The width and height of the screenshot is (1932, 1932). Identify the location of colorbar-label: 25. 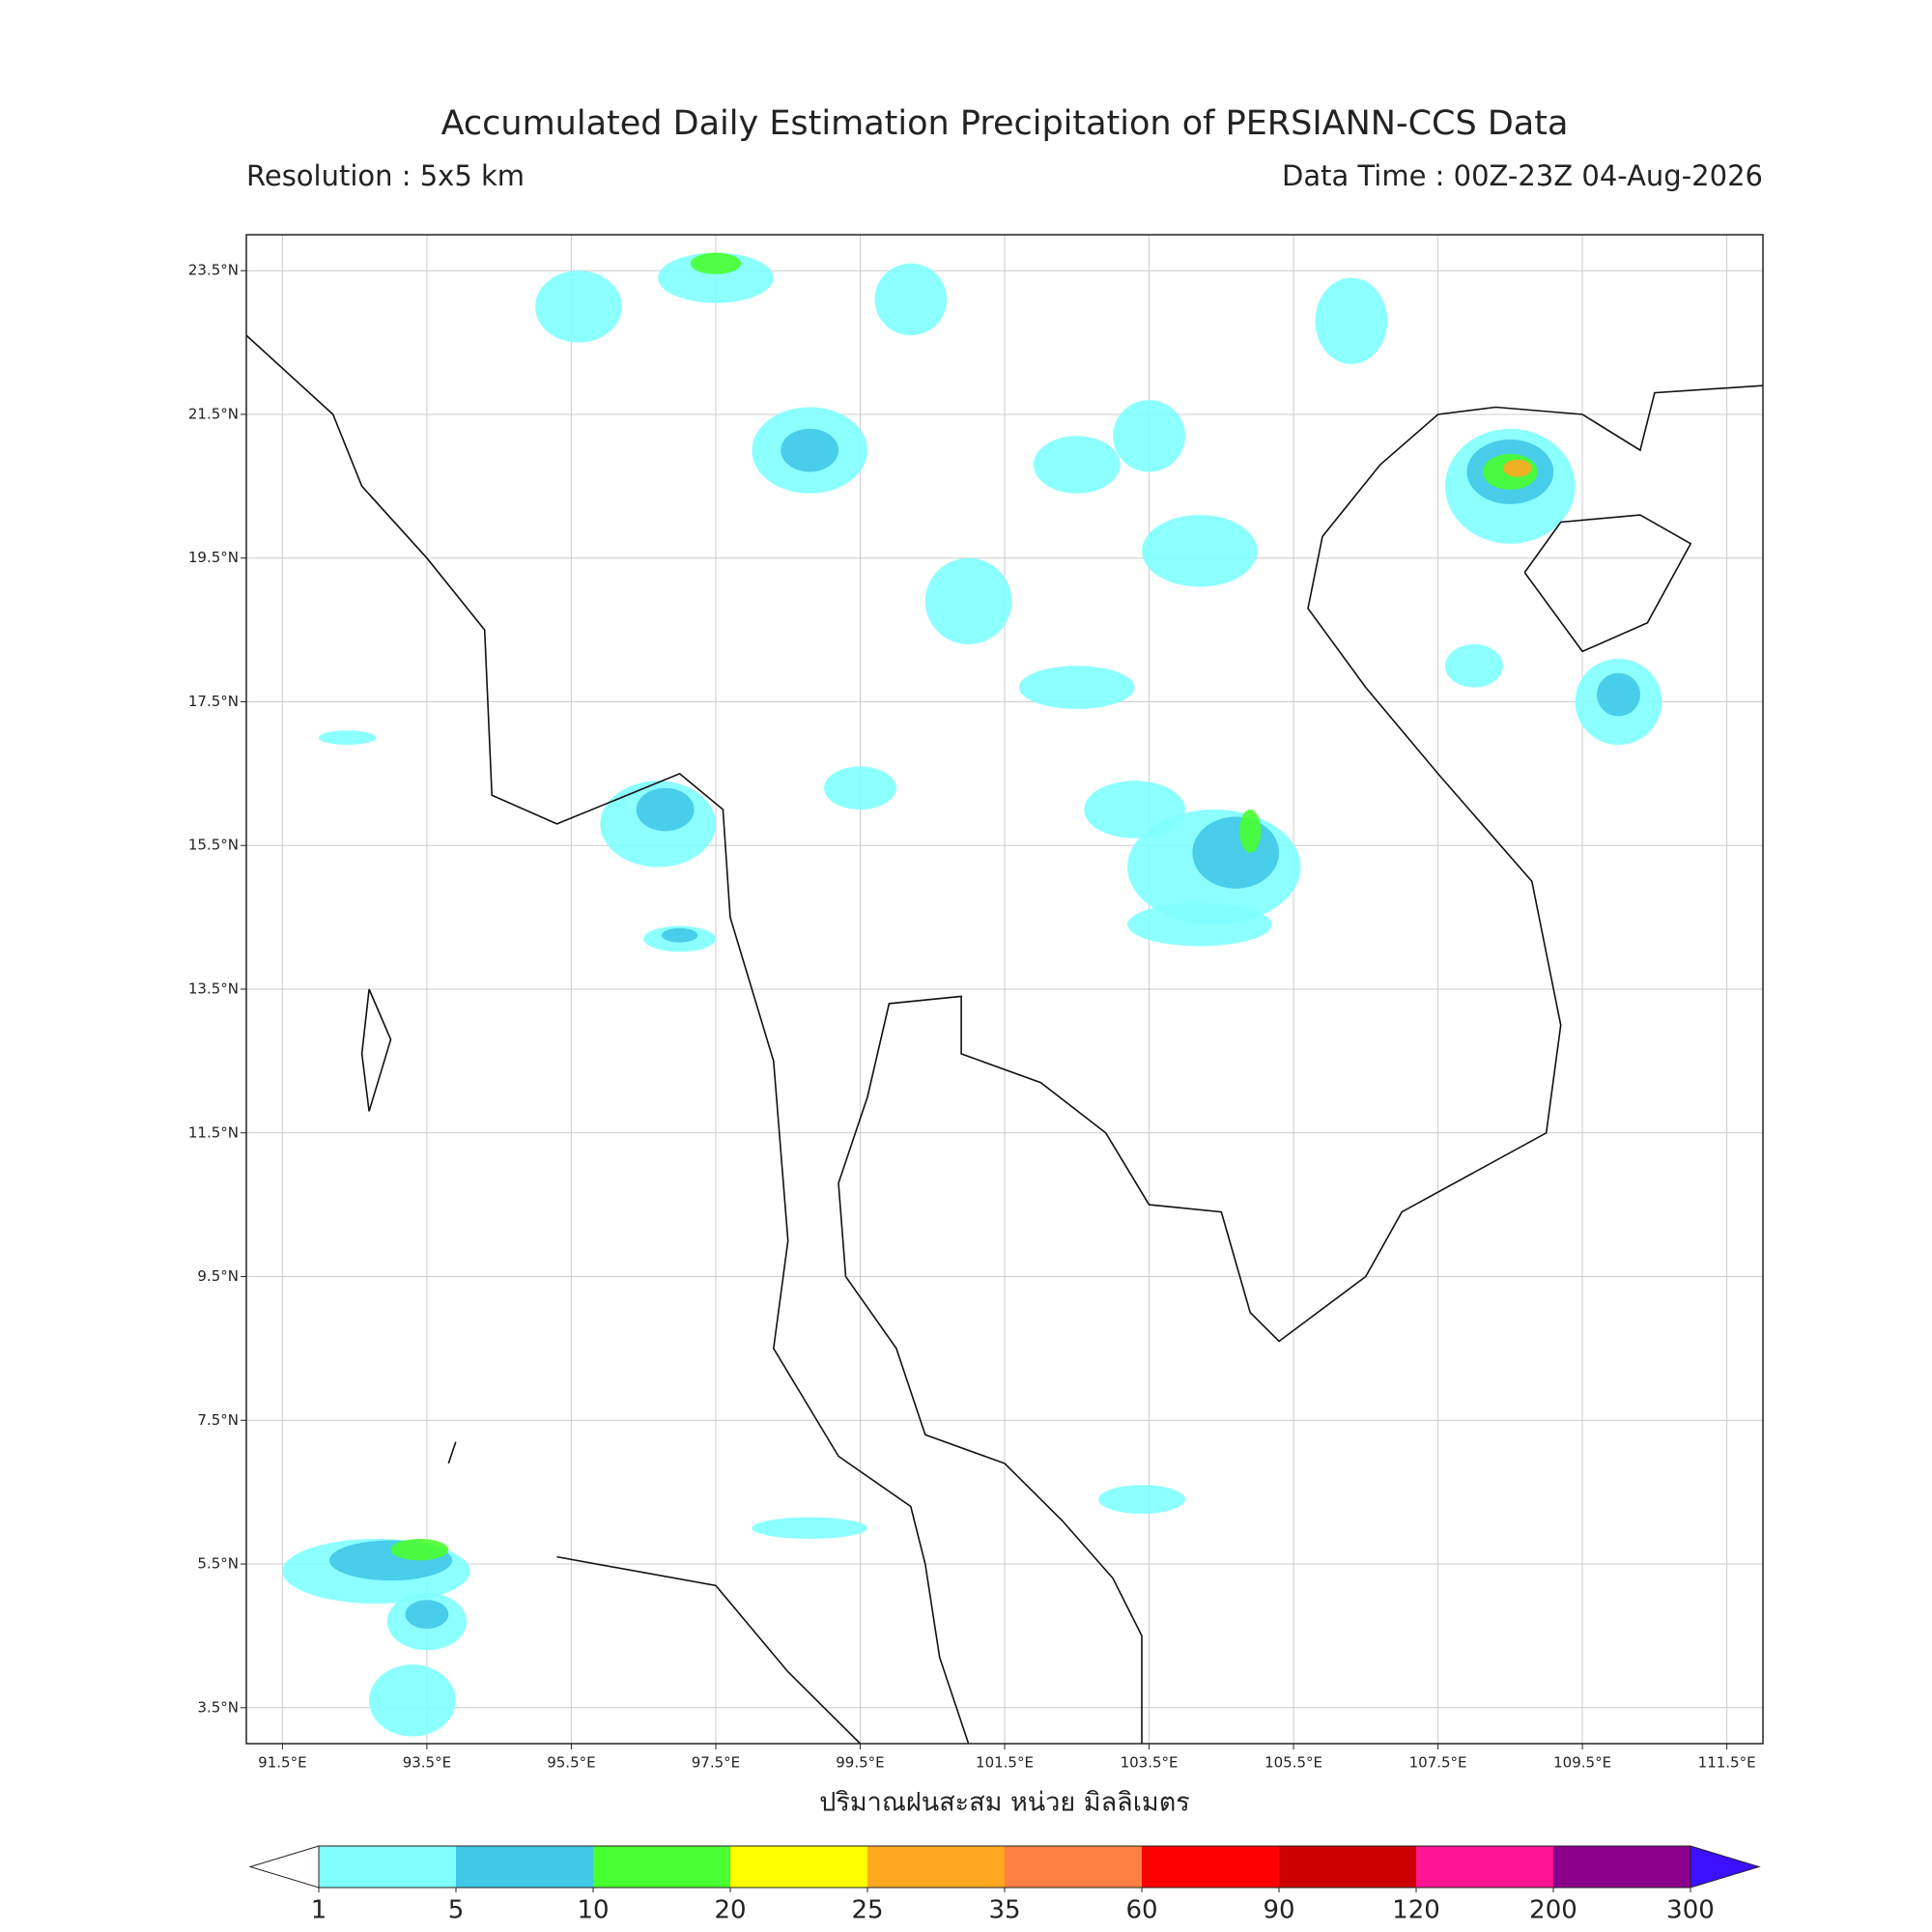
(867, 1910).